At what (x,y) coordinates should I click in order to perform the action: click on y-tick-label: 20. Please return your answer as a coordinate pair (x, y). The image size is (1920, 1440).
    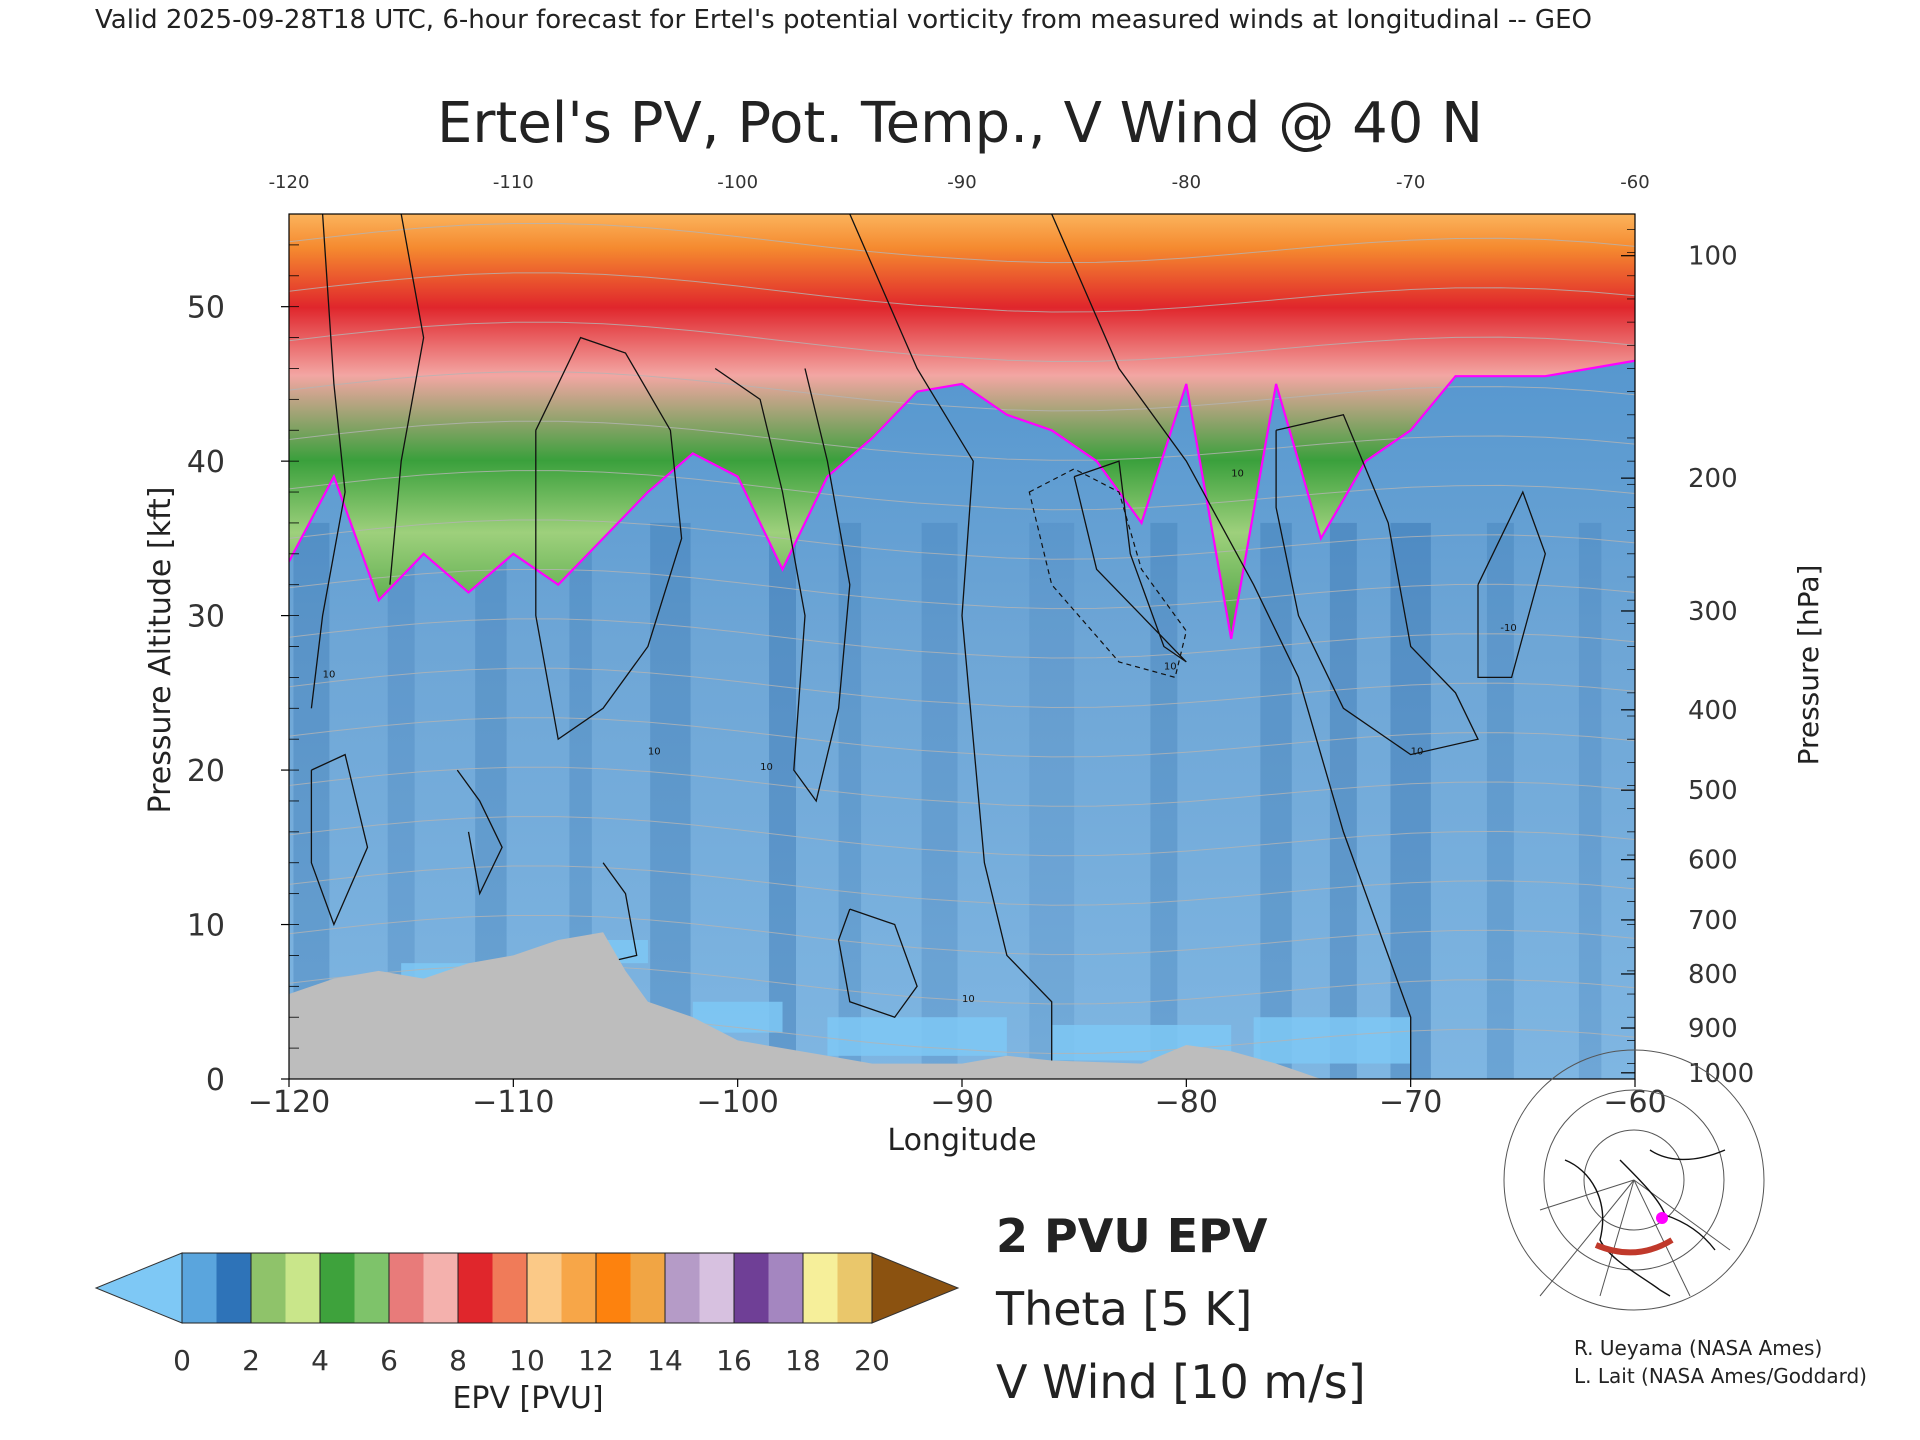
    Looking at the image, I should click on (206, 771).